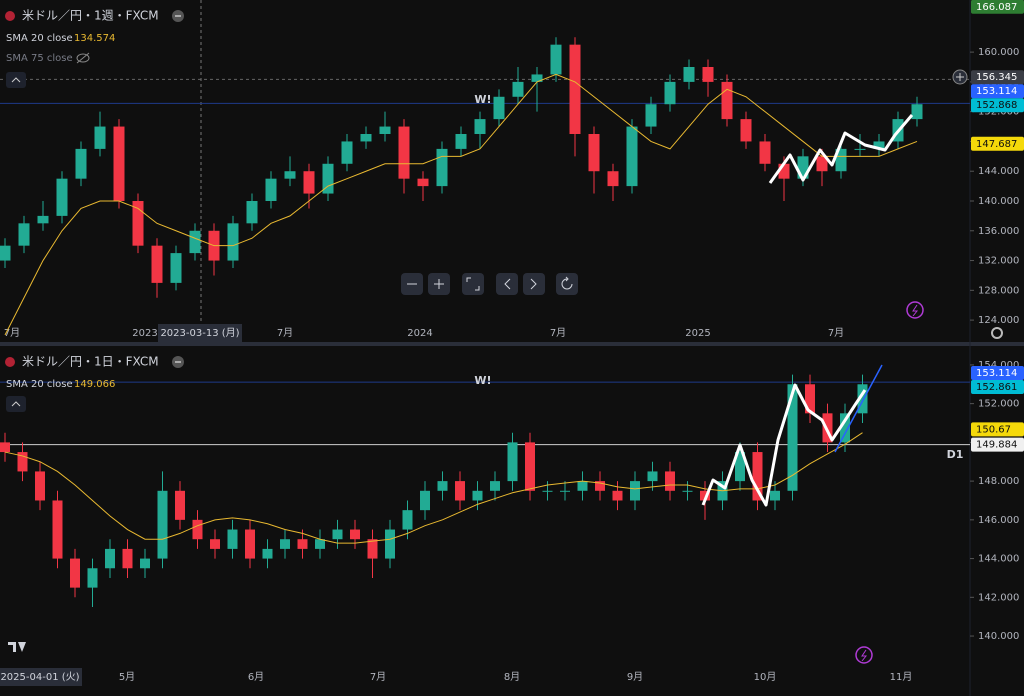 Image resolution: width=1024 pixels, height=696 pixels. What do you see at coordinates (419, 333) in the screenshot?
I see `x-tick-label: 2024` at bounding box center [419, 333].